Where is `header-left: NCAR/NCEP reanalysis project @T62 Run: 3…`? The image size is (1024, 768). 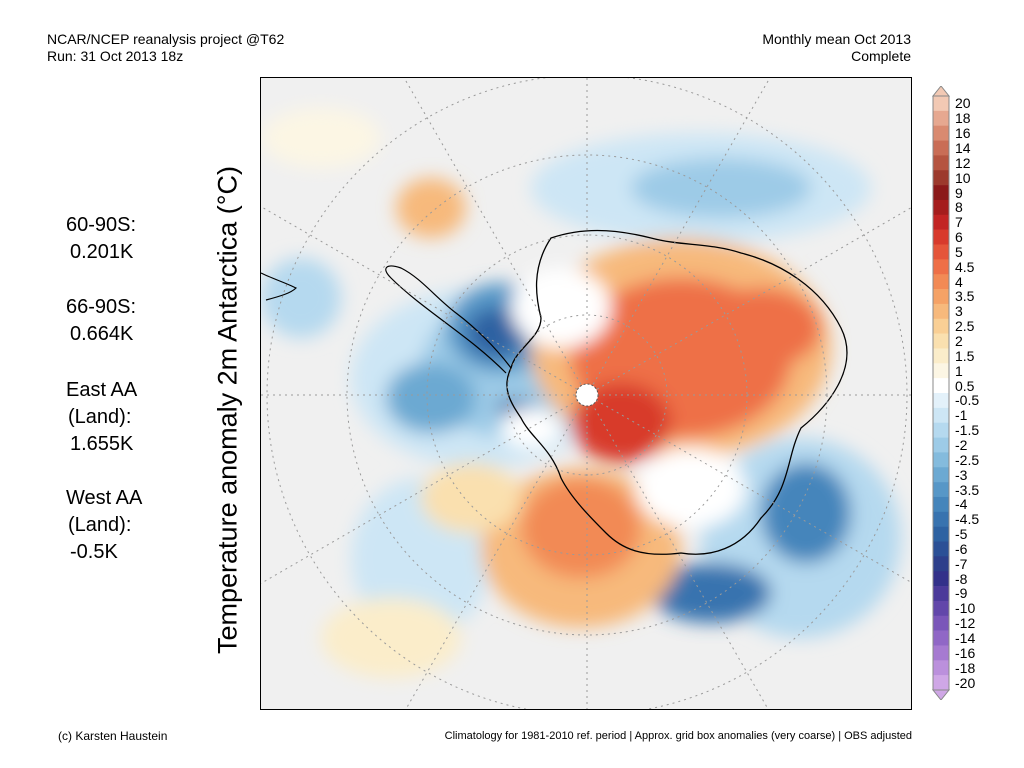 header-left: NCAR/NCEP reanalysis project @T62 Run: 3… is located at coordinates (165, 48).